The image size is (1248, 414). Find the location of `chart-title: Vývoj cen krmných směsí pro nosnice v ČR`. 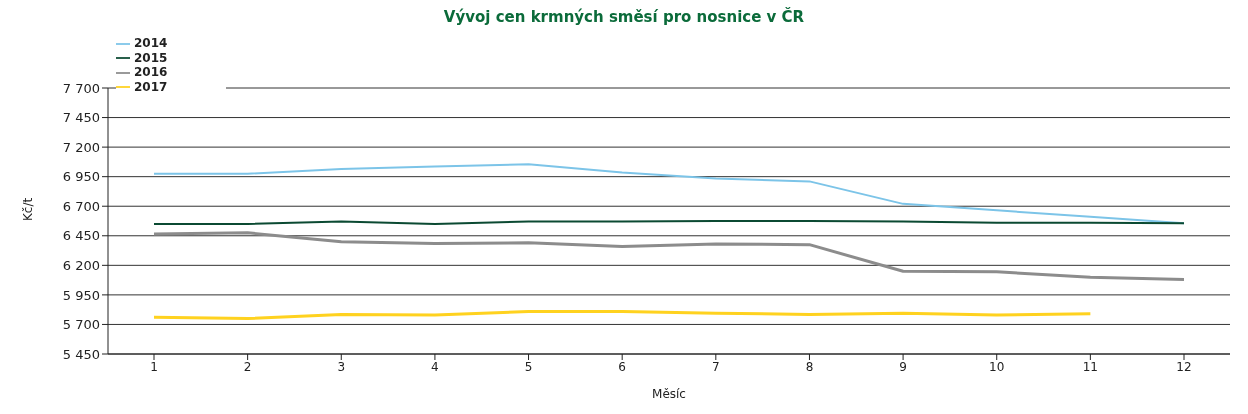

chart-title: Vývoj cen krmných směsí pro nosnice v ČR is located at coordinates (624, 17).